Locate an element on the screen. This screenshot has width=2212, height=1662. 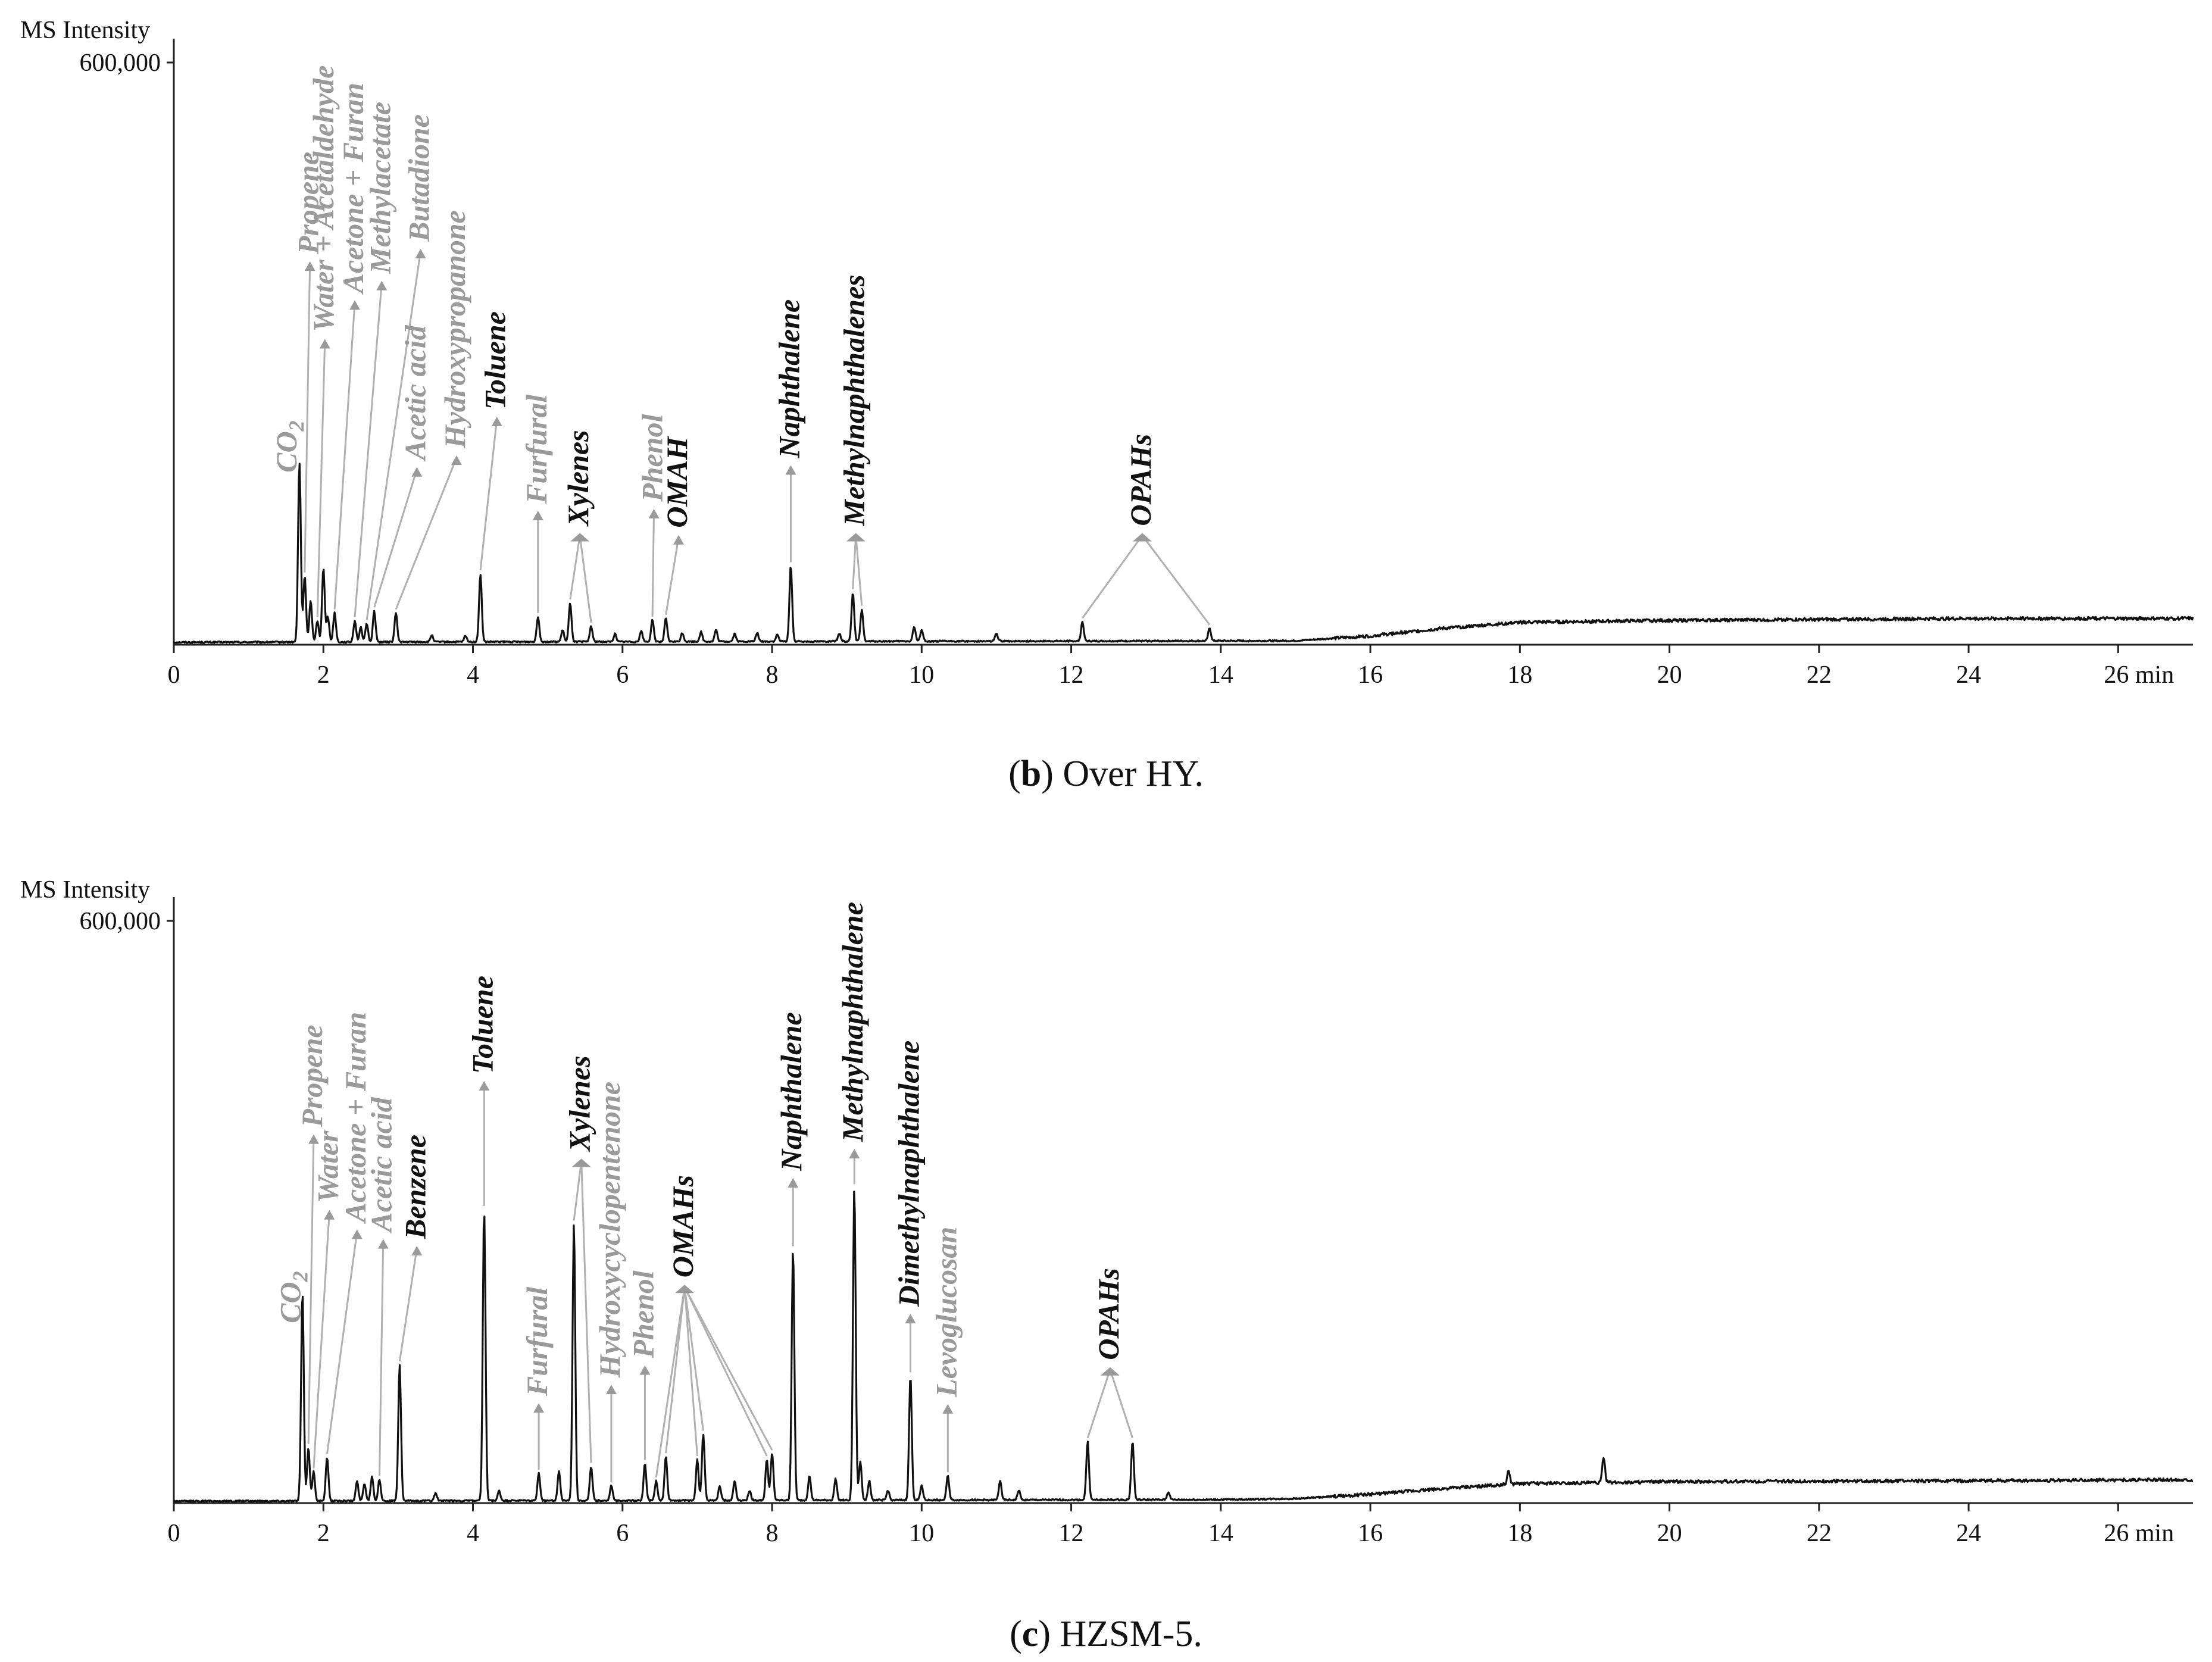
annotation-label: Water + Acetaldehyde is located at coordinates (323, 198).